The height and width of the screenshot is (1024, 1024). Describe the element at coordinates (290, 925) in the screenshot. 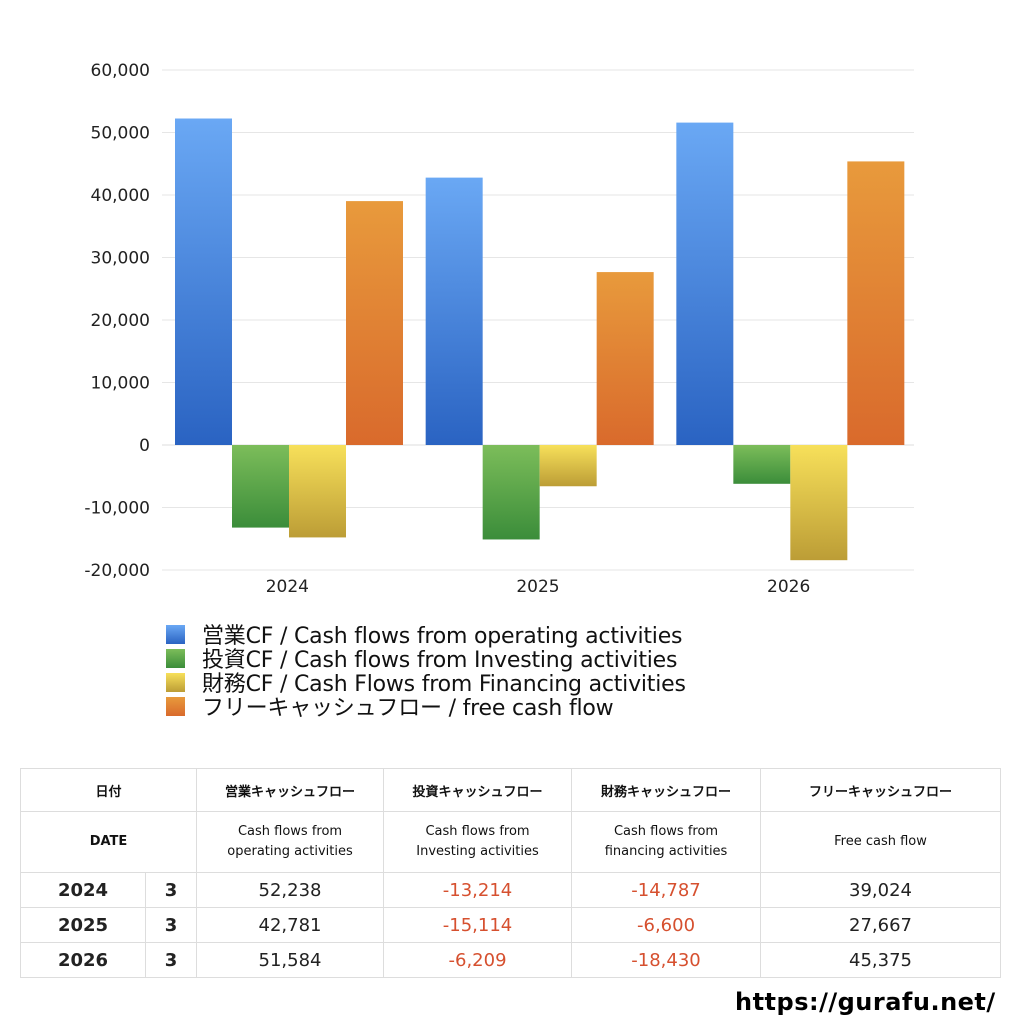

I see `row-operating: 42,781` at that location.